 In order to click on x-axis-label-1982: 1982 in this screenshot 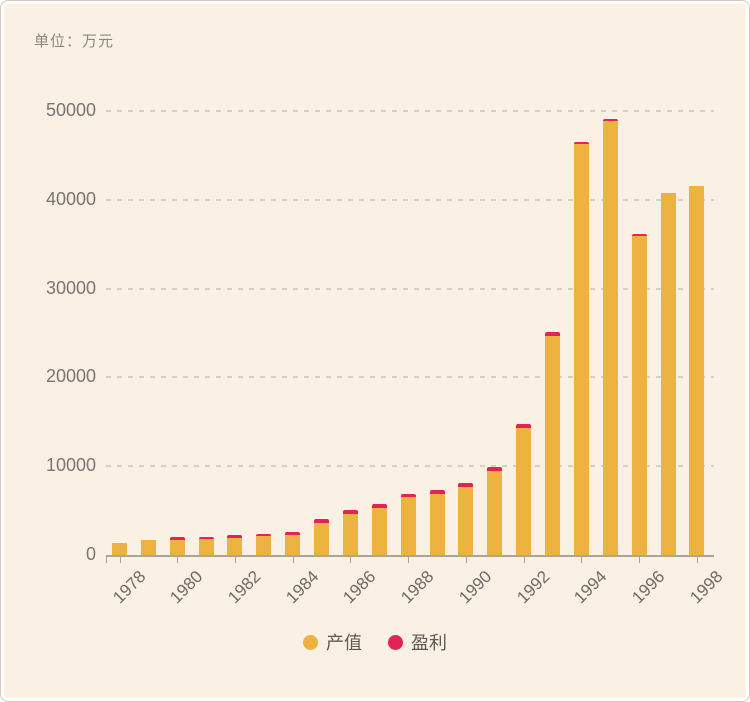, I will do `click(244, 587)`.